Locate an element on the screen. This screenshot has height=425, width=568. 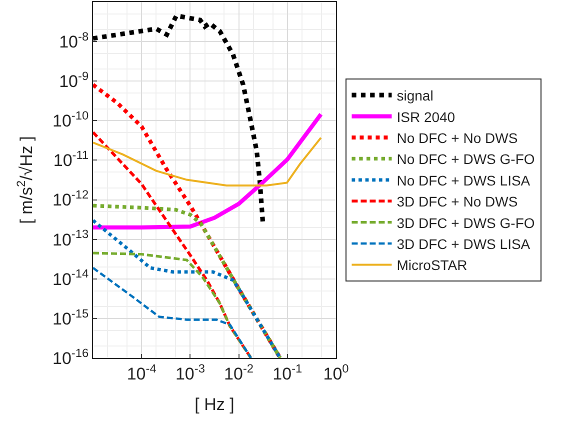
legend-label: signal is located at coordinates (415, 96).